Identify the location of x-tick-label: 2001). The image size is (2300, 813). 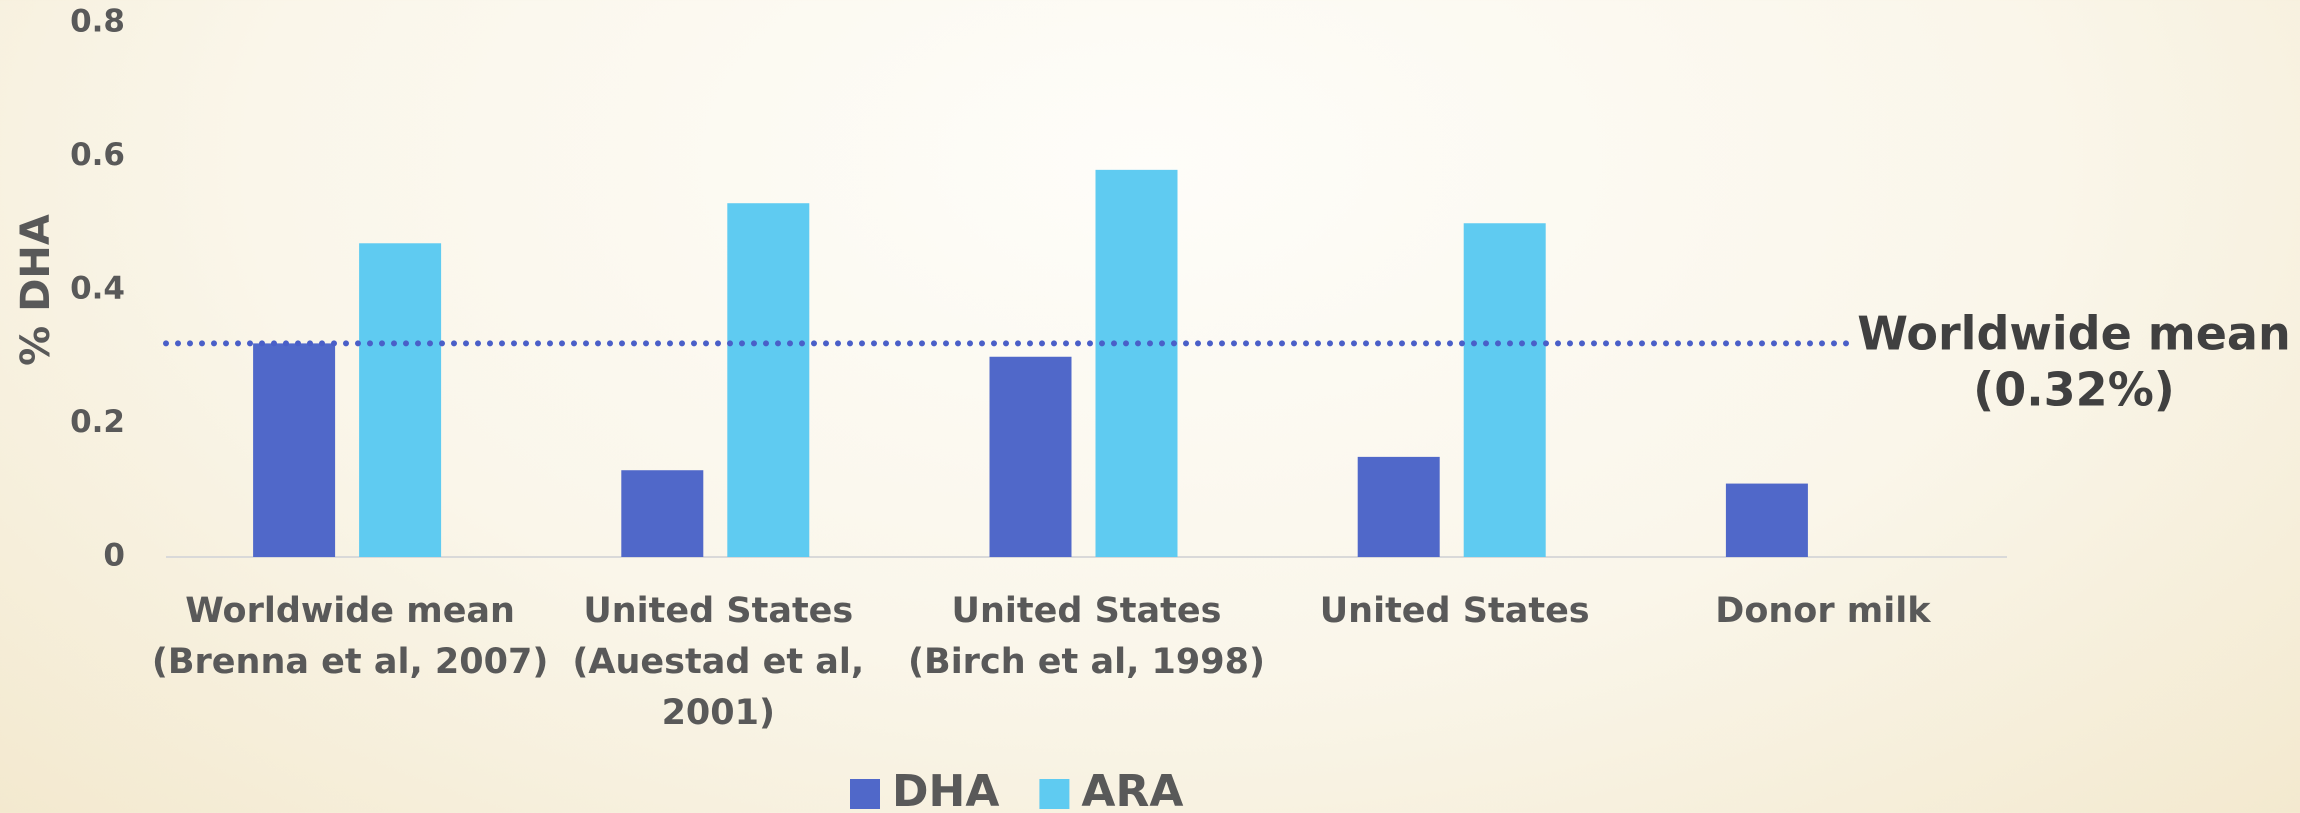
(718, 713).